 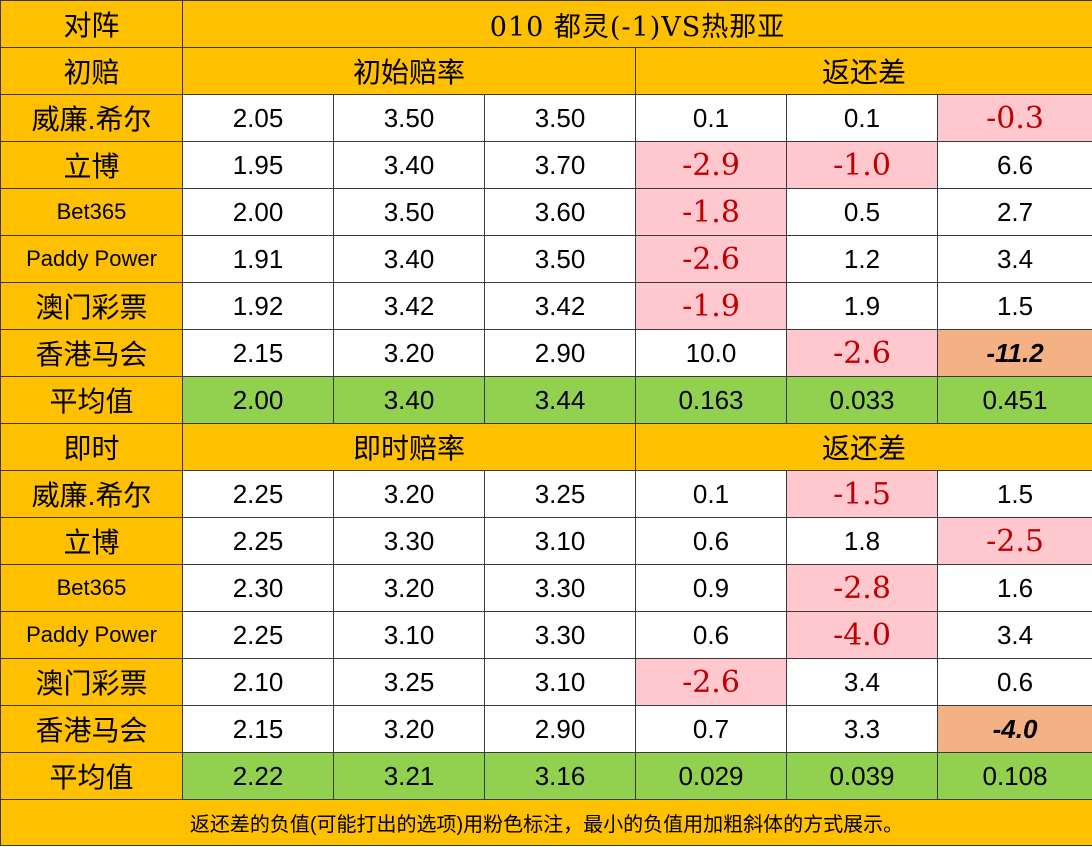 I want to click on table-row: 威廉.希尔 2.05 3.50 3.50 0.1 0.1 -0.3, so click(x=546, y=118).